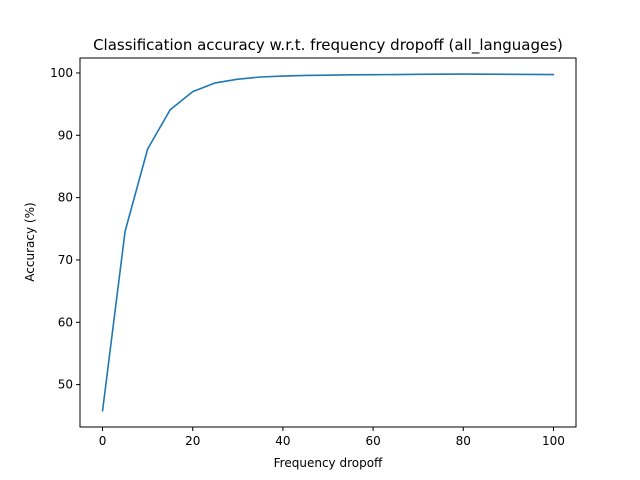 This screenshot has width=640, height=480. What do you see at coordinates (65, 198) in the screenshot?
I see `y-tick-label: 80` at bounding box center [65, 198].